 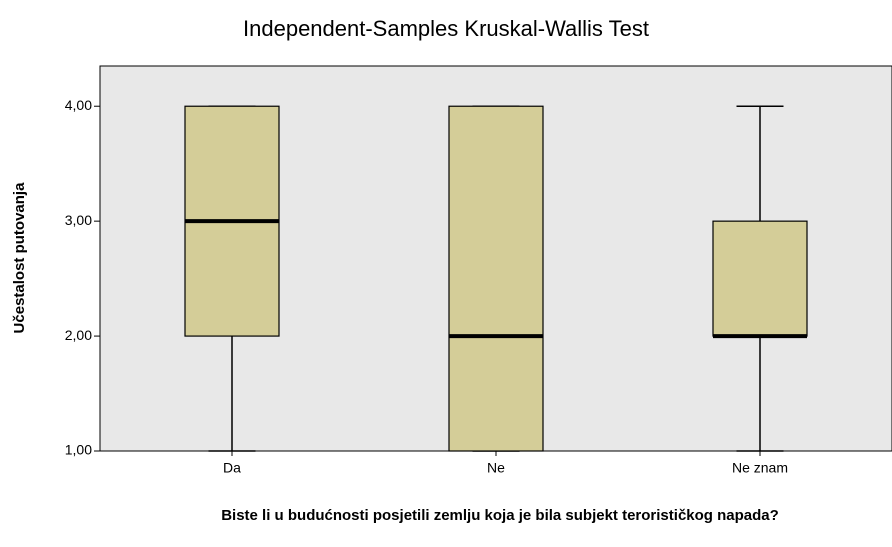 I want to click on x-tick-label: Ne, so click(x=496, y=468).